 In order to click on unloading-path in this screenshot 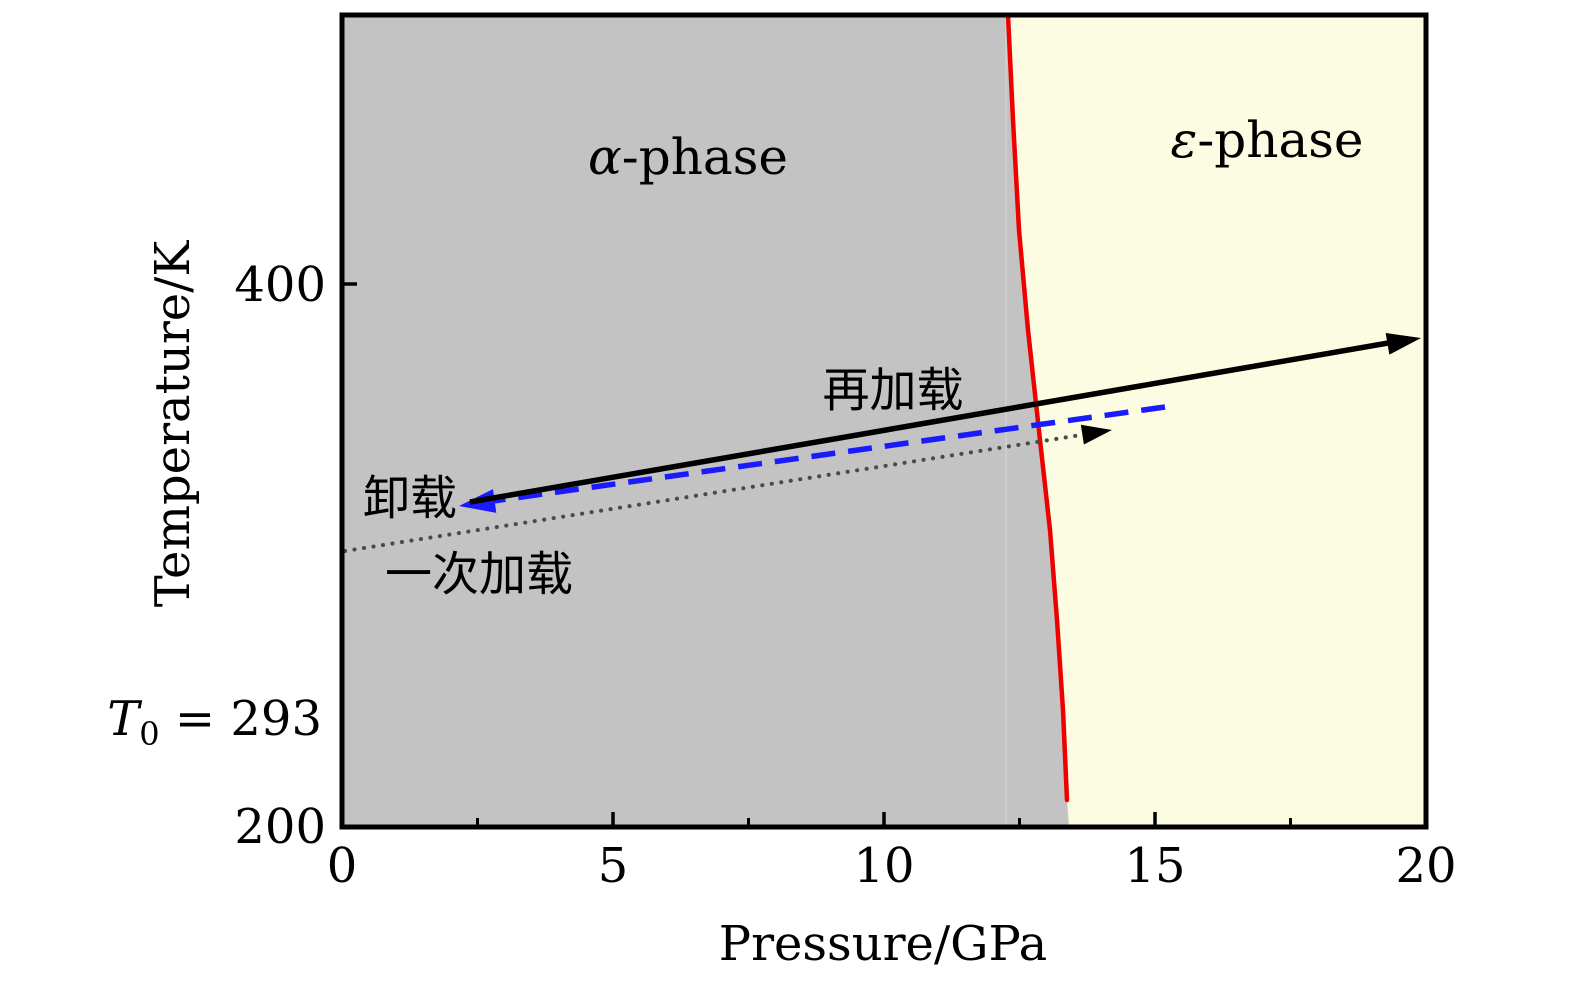, I will do `click(818, 455)`.